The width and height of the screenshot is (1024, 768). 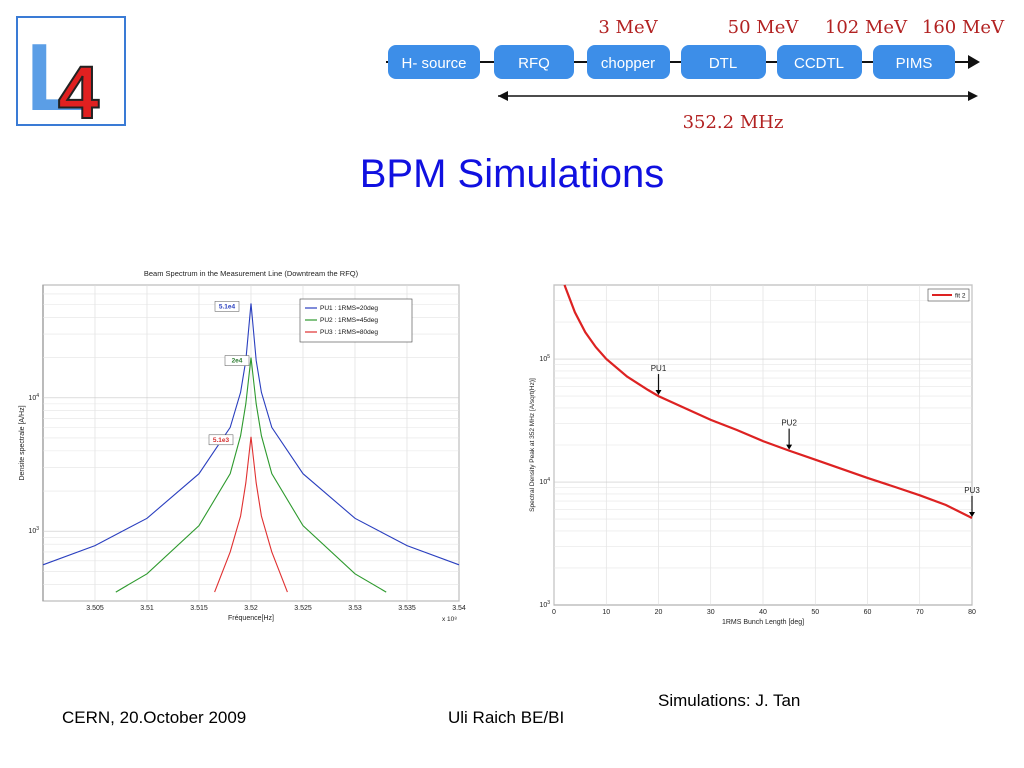 I want to click on series-line-fit2, so click(x=768, y=401).